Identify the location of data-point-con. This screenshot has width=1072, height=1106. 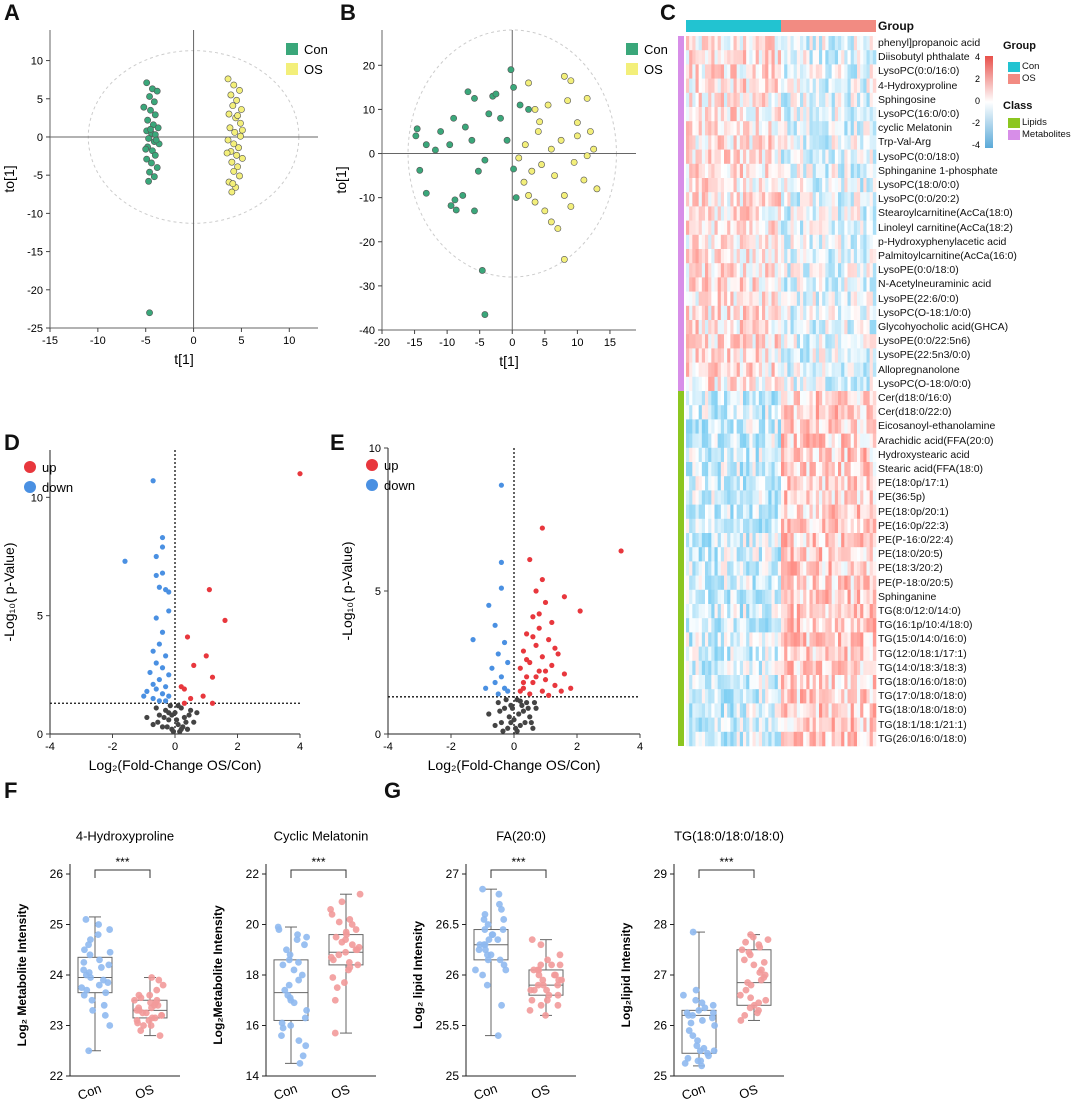
(84, 970).